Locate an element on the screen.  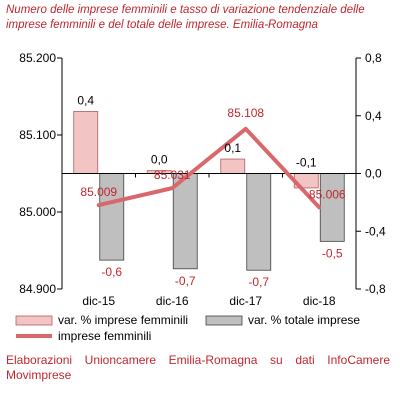
left-tick-label: 84.900 is located at coordinates (37, 289).